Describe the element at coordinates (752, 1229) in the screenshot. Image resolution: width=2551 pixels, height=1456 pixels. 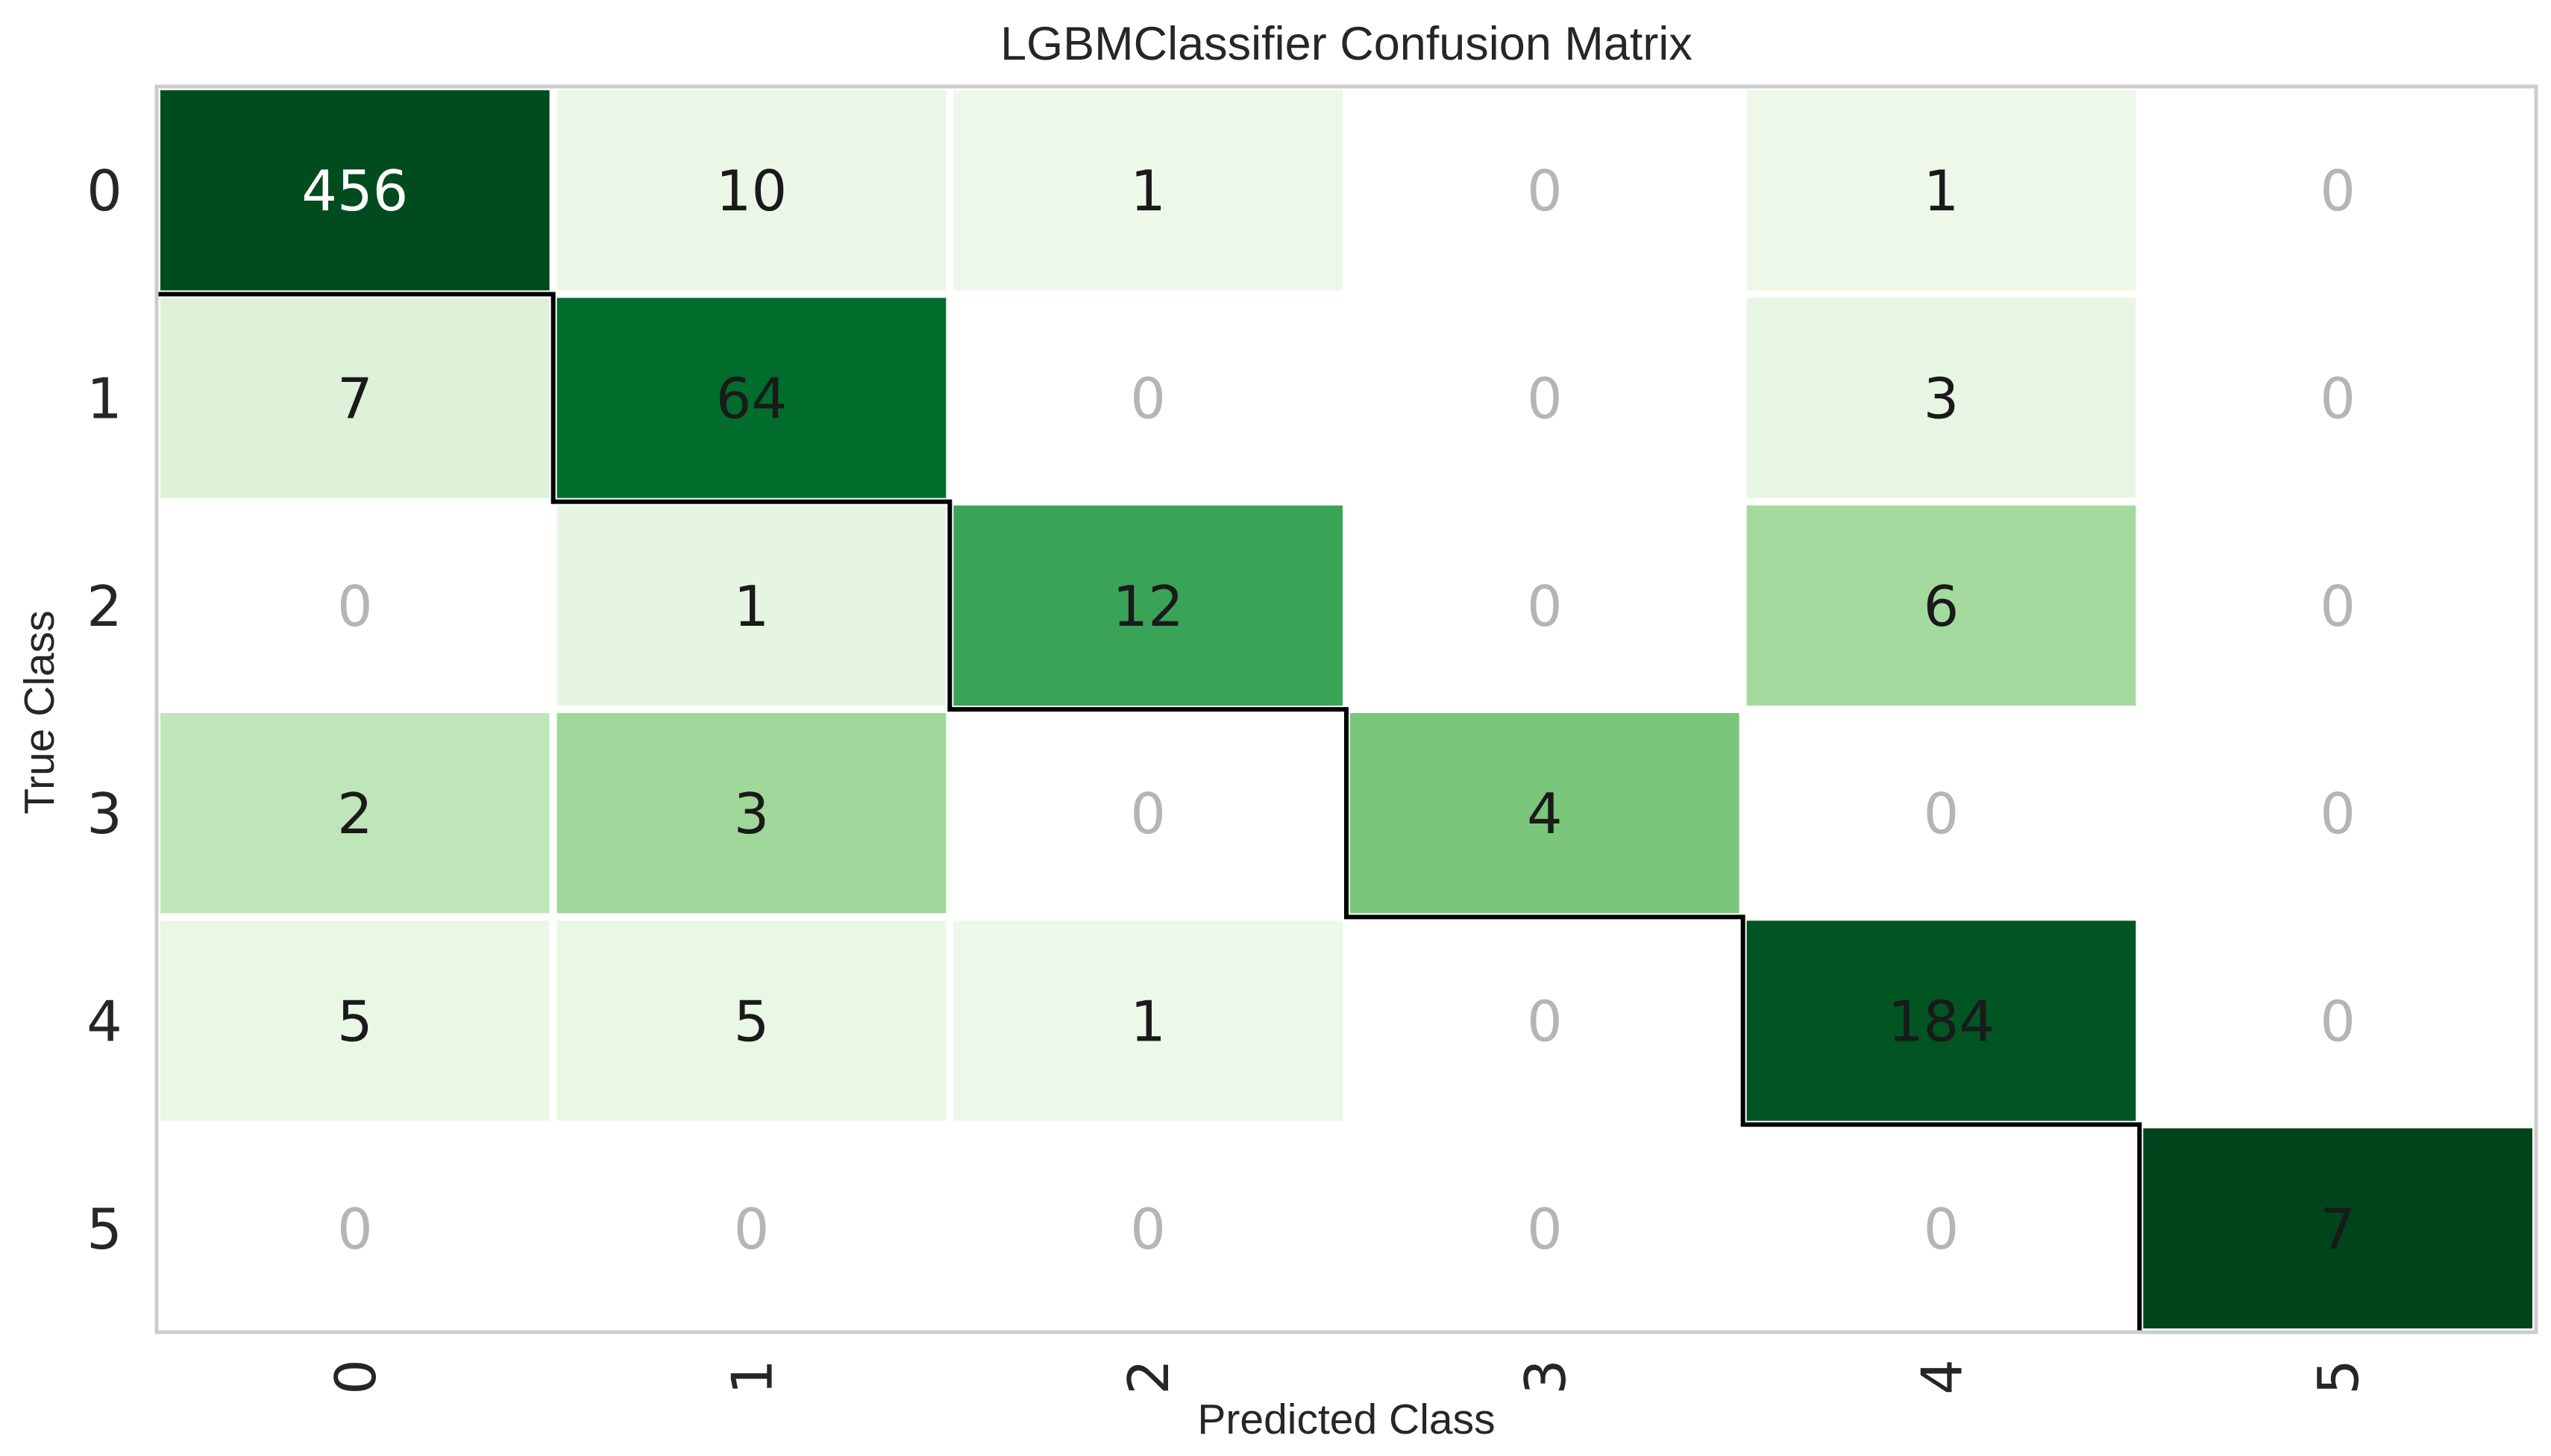
I see `cell-value-r5-c1: 0` at that location.